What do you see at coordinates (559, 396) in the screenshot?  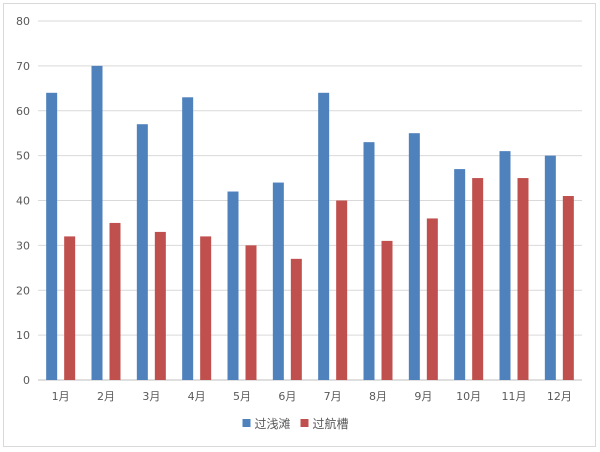 I see `x-tick-label: 12月` at bounding box center [559, 396].